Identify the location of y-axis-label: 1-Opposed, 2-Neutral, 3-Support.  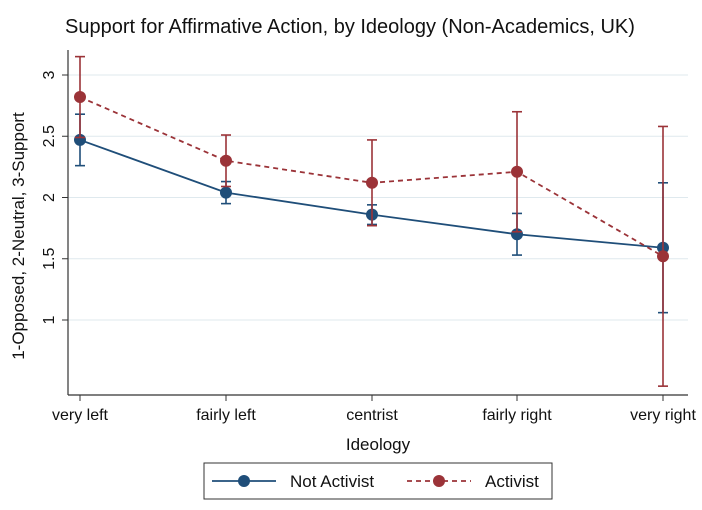
(18, 236).